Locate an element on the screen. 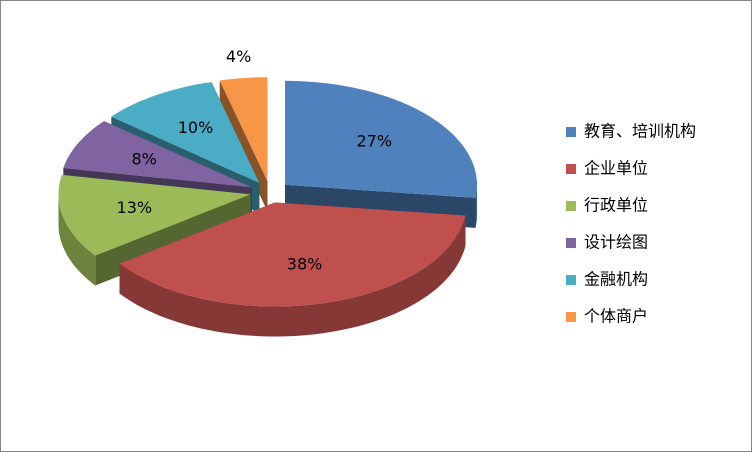 The image size is (752, 452). data-label: 8% is located at coordinates (143, 158).